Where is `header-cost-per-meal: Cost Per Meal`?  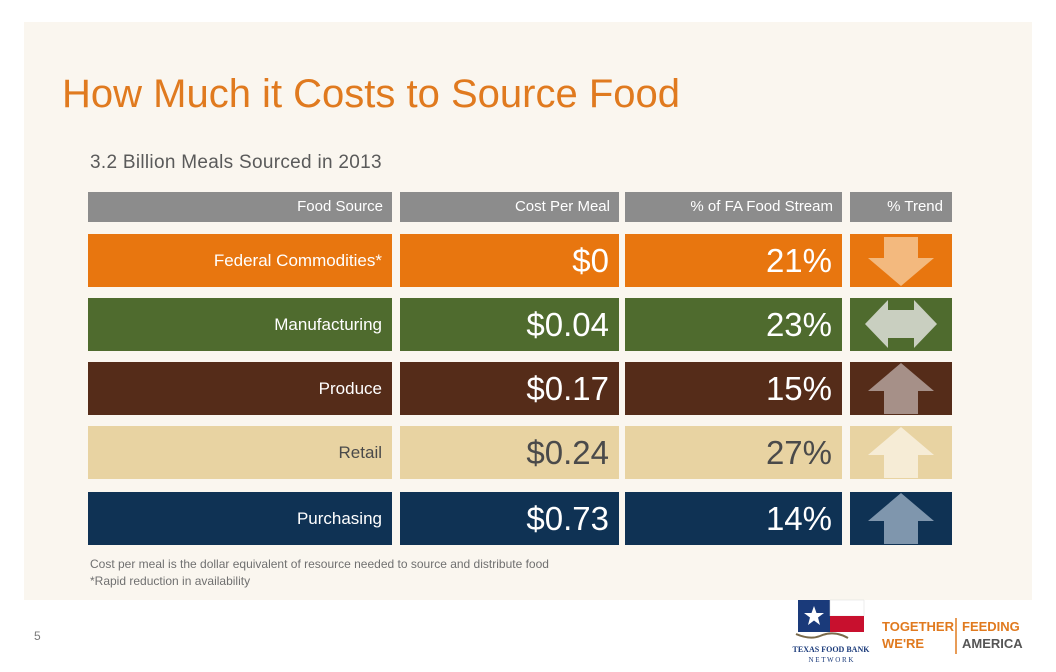
header-cost-per-meal: Cost Per Meal is located at coordinates (509, 207).